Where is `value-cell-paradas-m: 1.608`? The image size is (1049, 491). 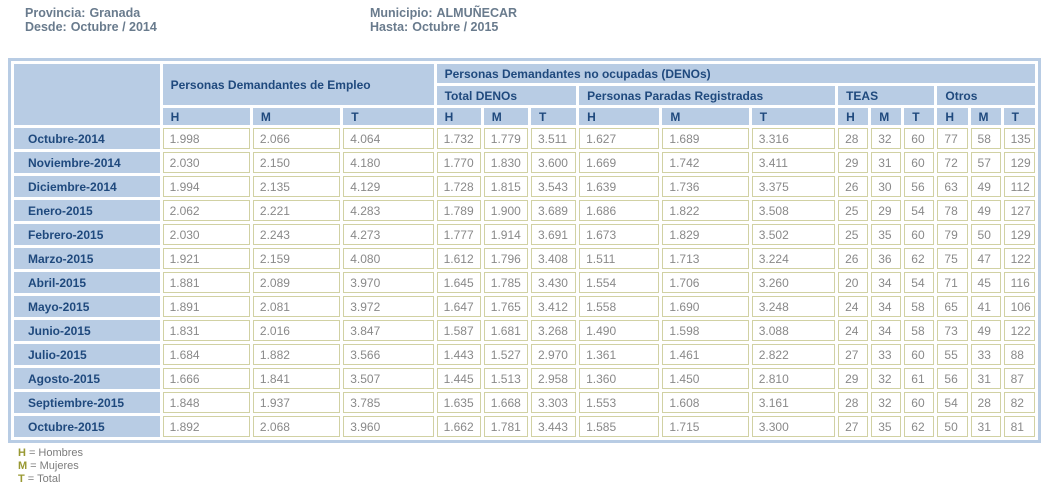
value-cell-paradas-m: 1.608 is located at coordinates (705, 402).